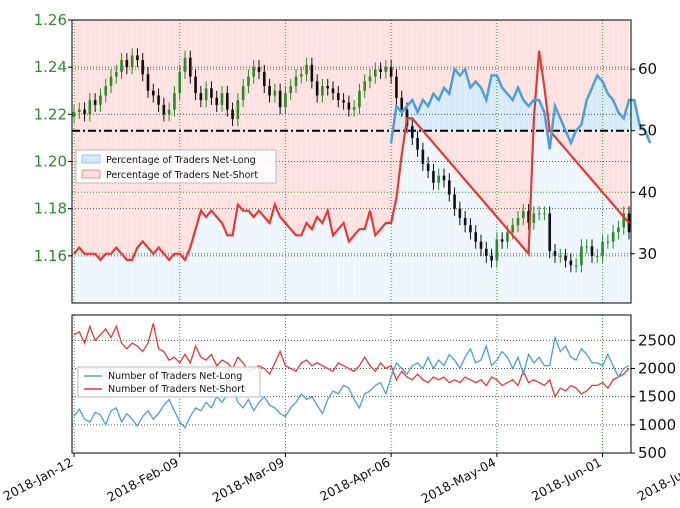 This screenshot has width=680, height=508. What do you see at coordinates (657, 397) in the screenshot?
I see `count-tick-label: 1500` at bounding box center [657, 397].